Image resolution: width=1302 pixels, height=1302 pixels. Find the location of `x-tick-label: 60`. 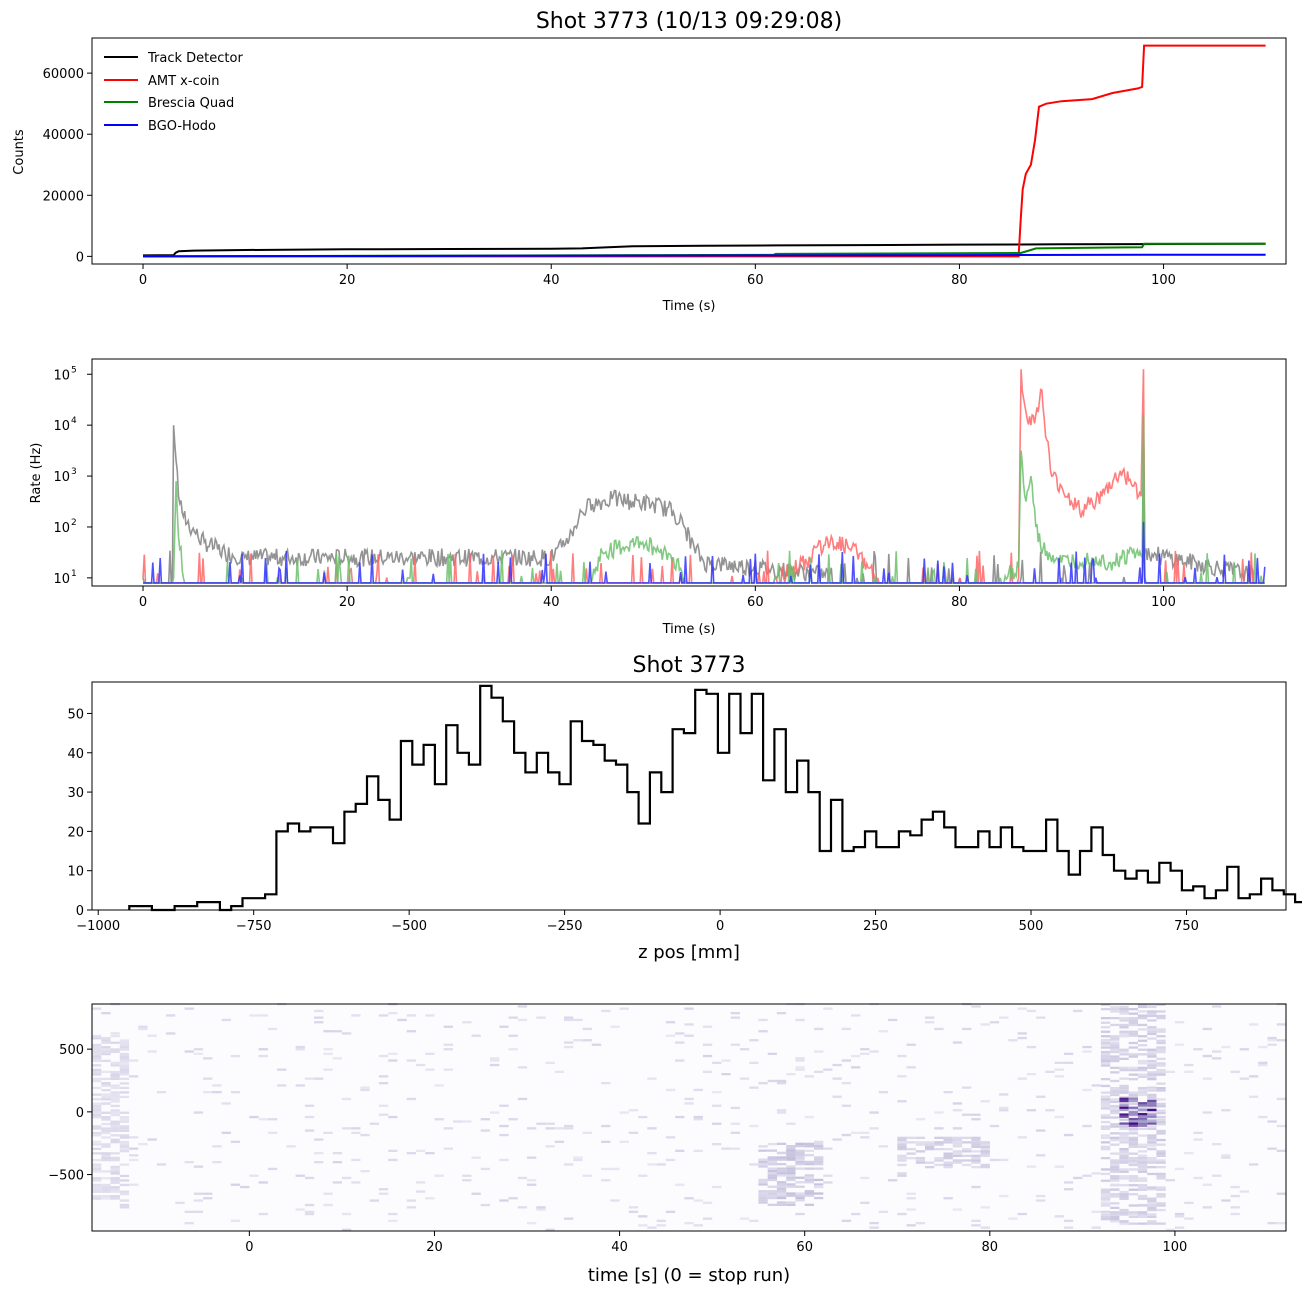

x-tick-label: 60 is located at coordinates (755, 602).